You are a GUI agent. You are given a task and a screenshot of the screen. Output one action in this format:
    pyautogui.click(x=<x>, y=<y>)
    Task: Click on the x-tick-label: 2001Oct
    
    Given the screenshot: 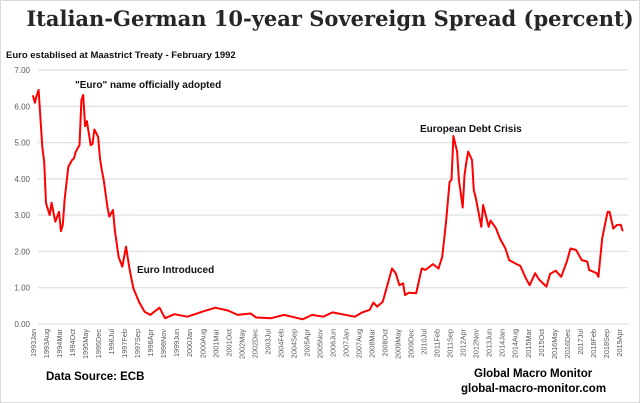 What is the action you would take?
    pyautogui.click(x=228, y=343)
    